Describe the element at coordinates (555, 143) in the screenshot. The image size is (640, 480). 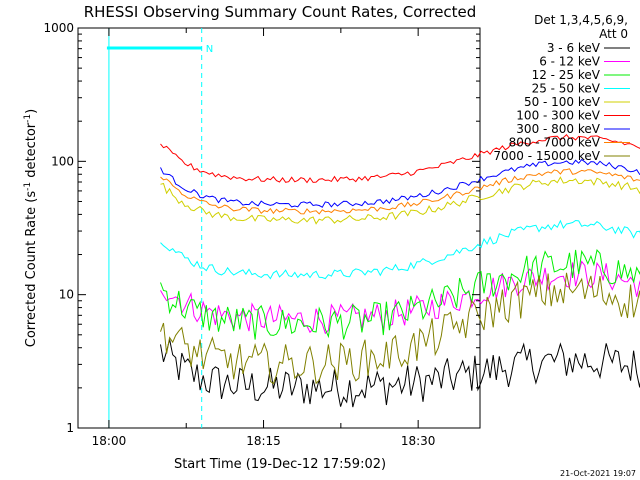
I see `legend-label-7: 800 - 7000 keV` at that location.